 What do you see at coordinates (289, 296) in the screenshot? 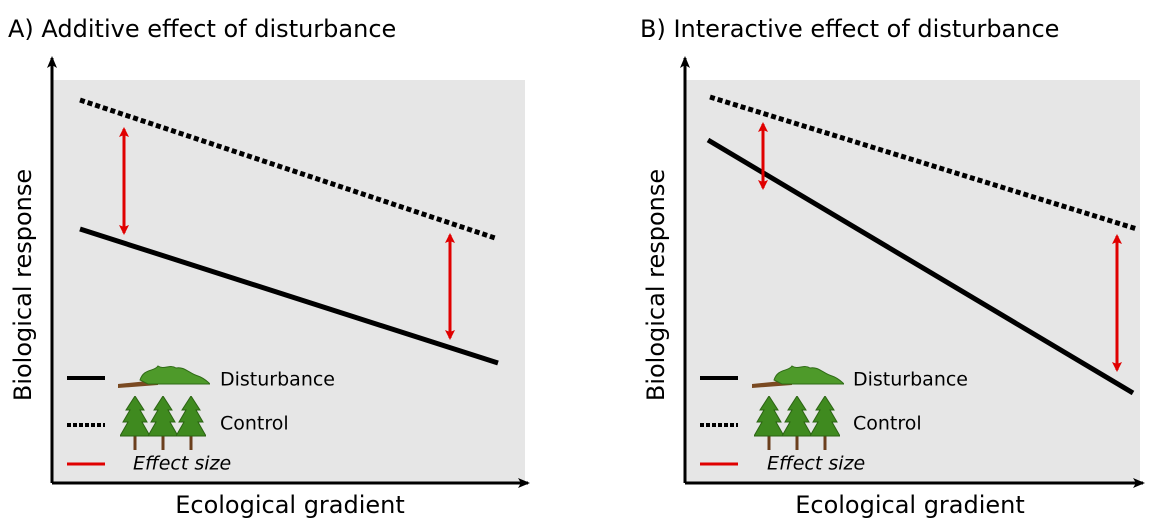
I see `disturbance-line` at bounding box center [289, 296].